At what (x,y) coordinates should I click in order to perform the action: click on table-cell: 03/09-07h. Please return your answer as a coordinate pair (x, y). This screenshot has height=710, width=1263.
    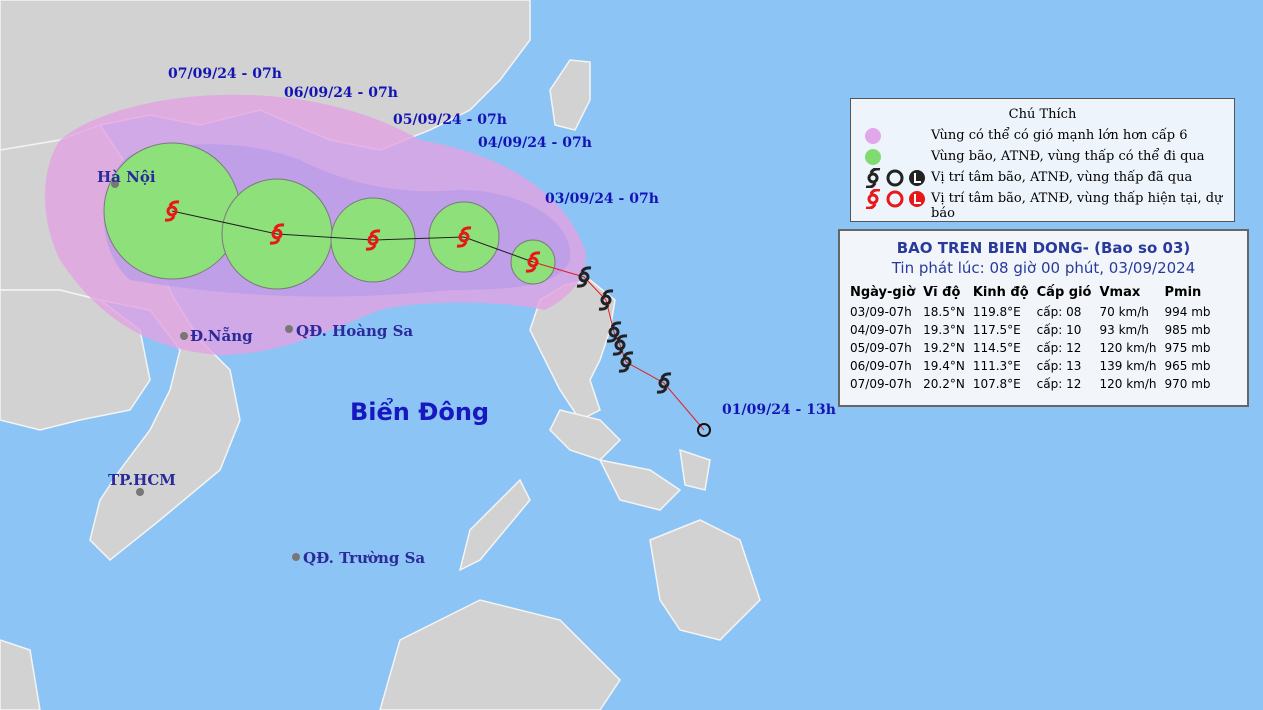
    Looking at the image, I should click on (881, 312).